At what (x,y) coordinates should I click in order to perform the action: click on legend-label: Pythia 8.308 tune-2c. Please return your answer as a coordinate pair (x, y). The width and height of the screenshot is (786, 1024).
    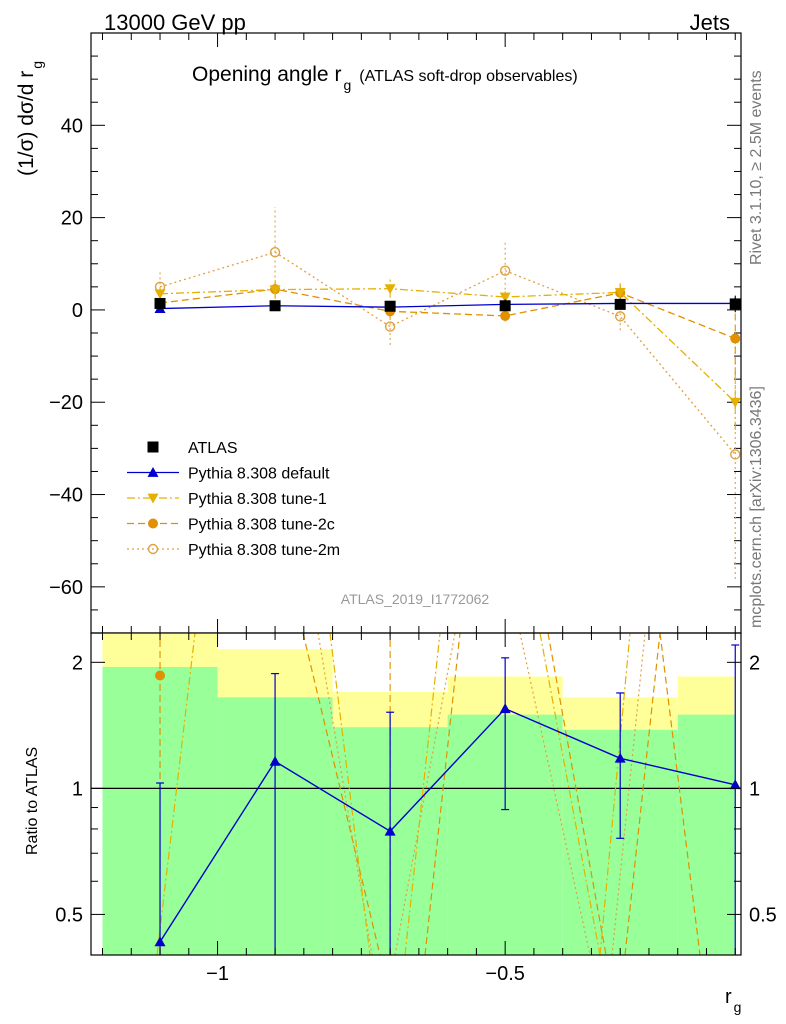
    Looking at the image, I should click on (261, 525).